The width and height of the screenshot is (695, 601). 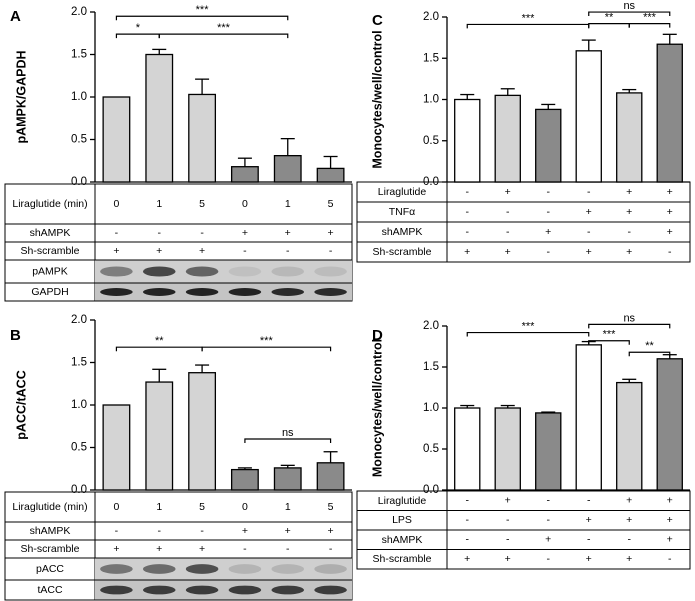 What do you see at coordinates (15, 335) in the screenshot?
I see `panel-label: B` at bounding box center [15, 335].